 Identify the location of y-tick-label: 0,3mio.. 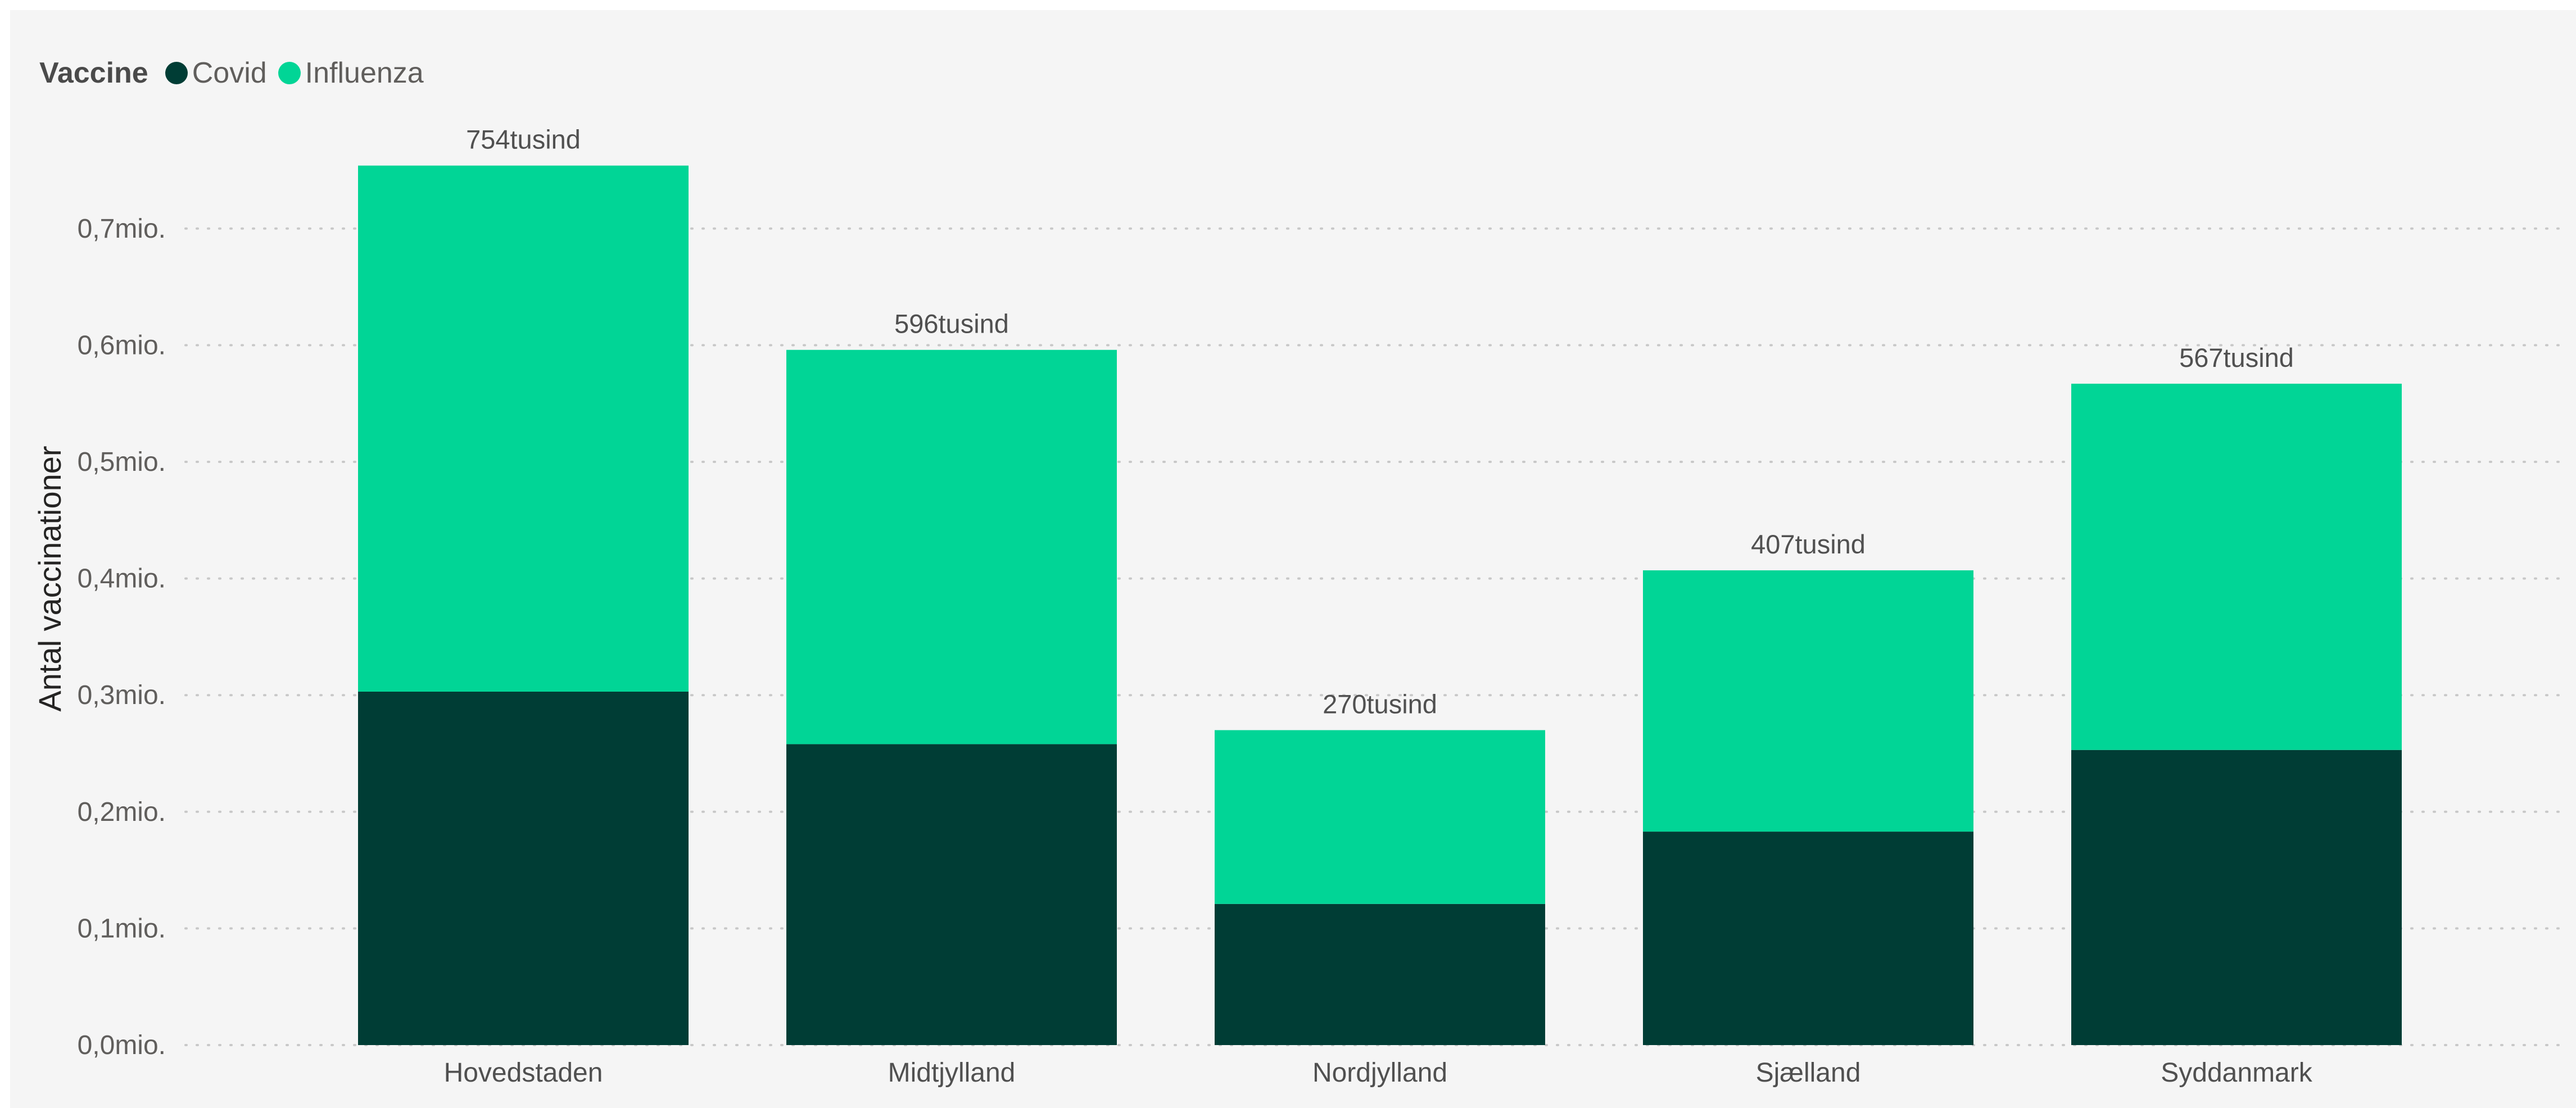
(122, 695).